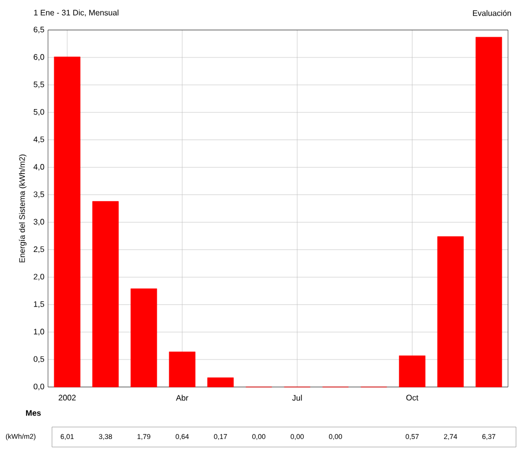  I want to click on y-tick-label: 0,0, so click(39, 387).